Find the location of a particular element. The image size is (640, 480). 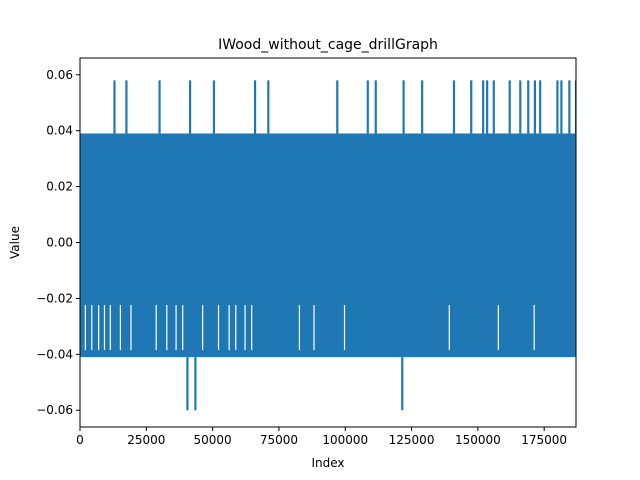

y-axis: −0.06 −0.04 −0.02 0.00 0.02 0.04 0.06 is located at coordinates (58, 242).